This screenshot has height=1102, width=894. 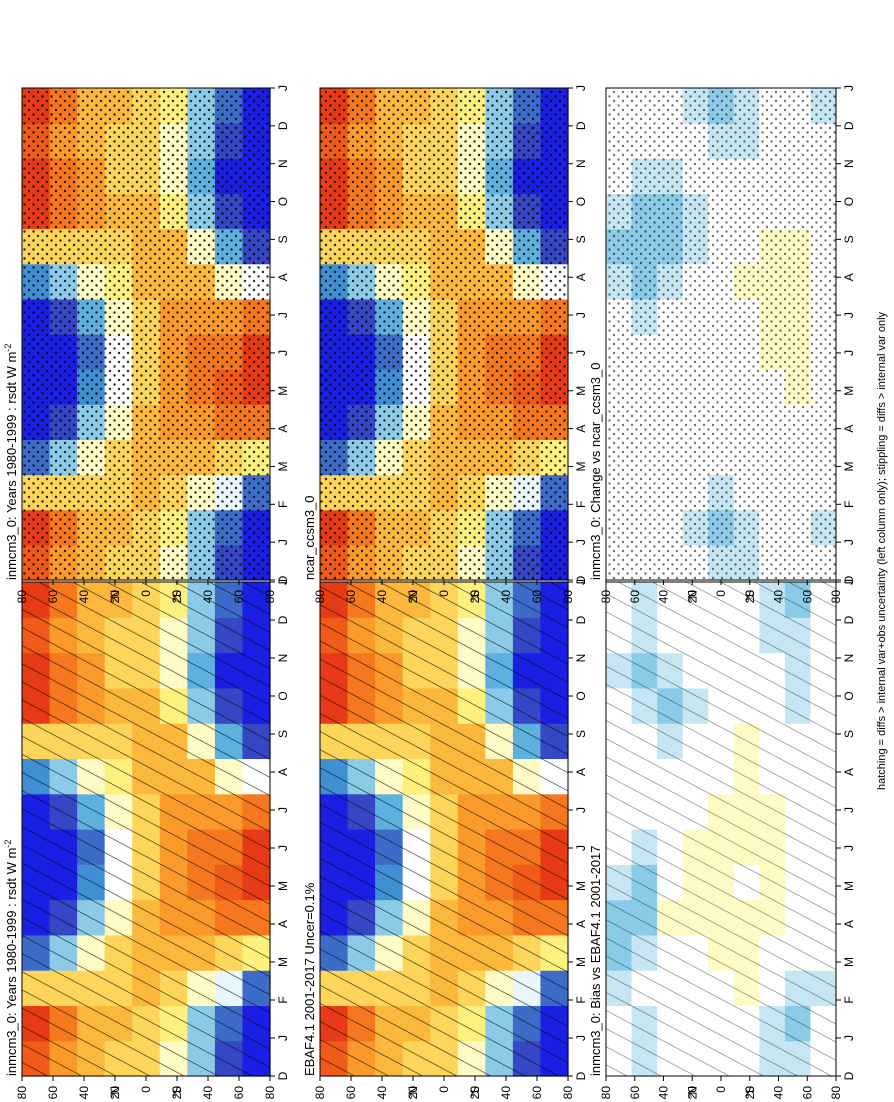 What do you see at coordinates (309, 537) in the screenshot?
I see `panel-title: ncar_ccsm3_0` at bounding box center [309, 537].